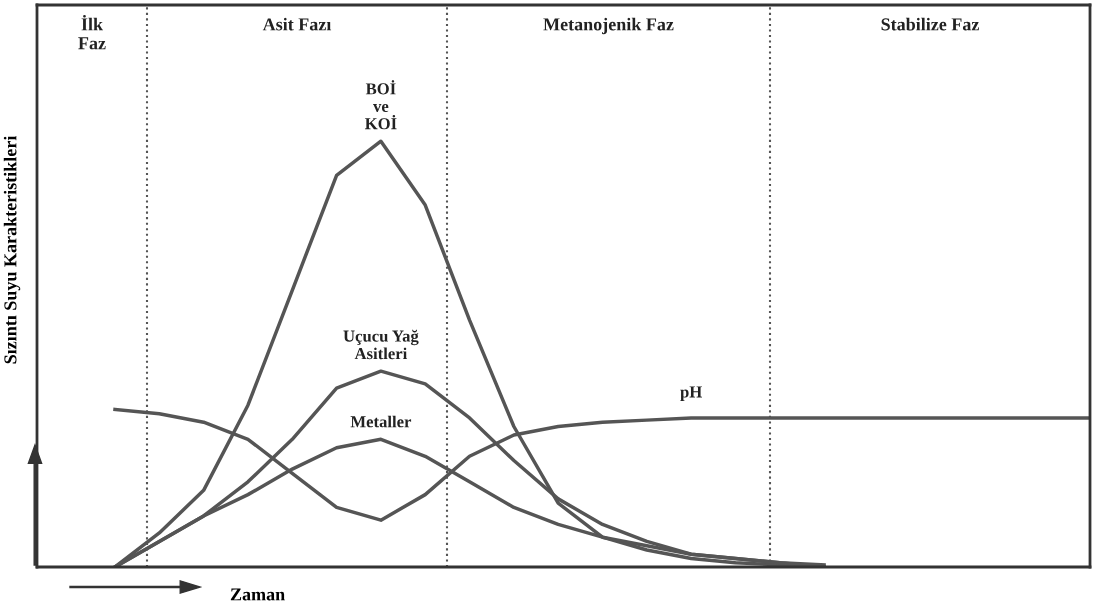  What do you see at coordinates (691, 393) in the screenshot?
I see `series-label: pH` at bounding box center [691, 393].